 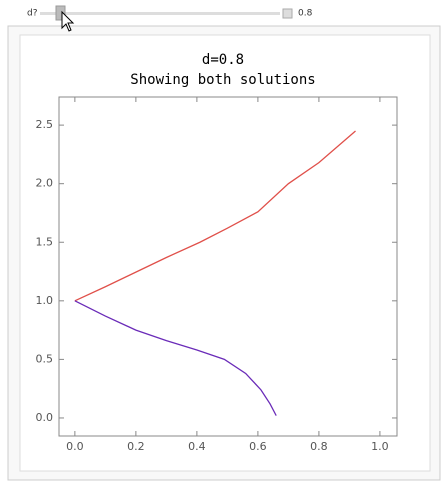 What do you see at coordinates (380, 446) in the screenshot?
I see `x-tick-label: 1.0` at bounding box center [380, 446].